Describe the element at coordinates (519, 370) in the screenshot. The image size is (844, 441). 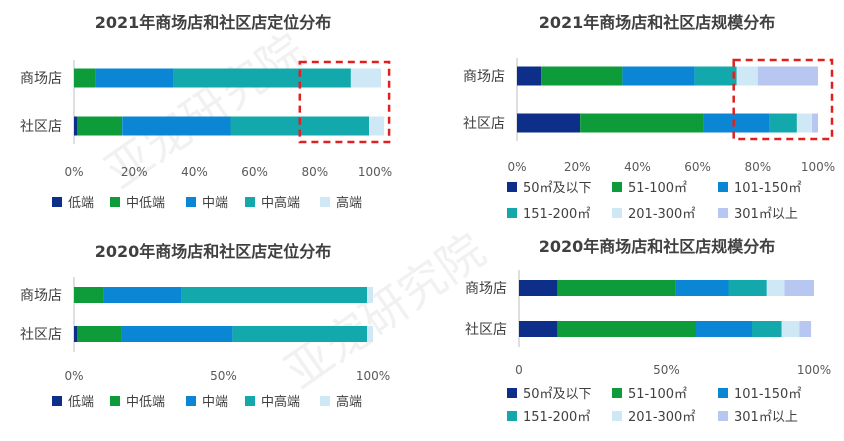
I see `x-tick-label: 0` at that location.